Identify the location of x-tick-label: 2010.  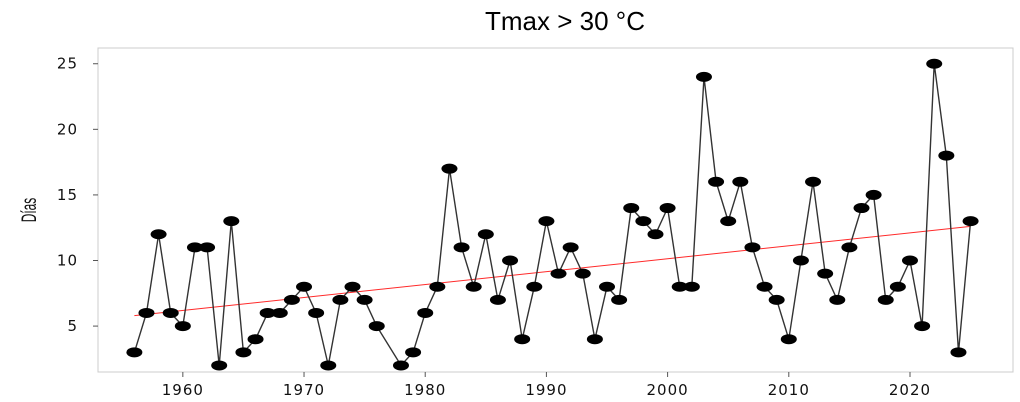
(789, 390).